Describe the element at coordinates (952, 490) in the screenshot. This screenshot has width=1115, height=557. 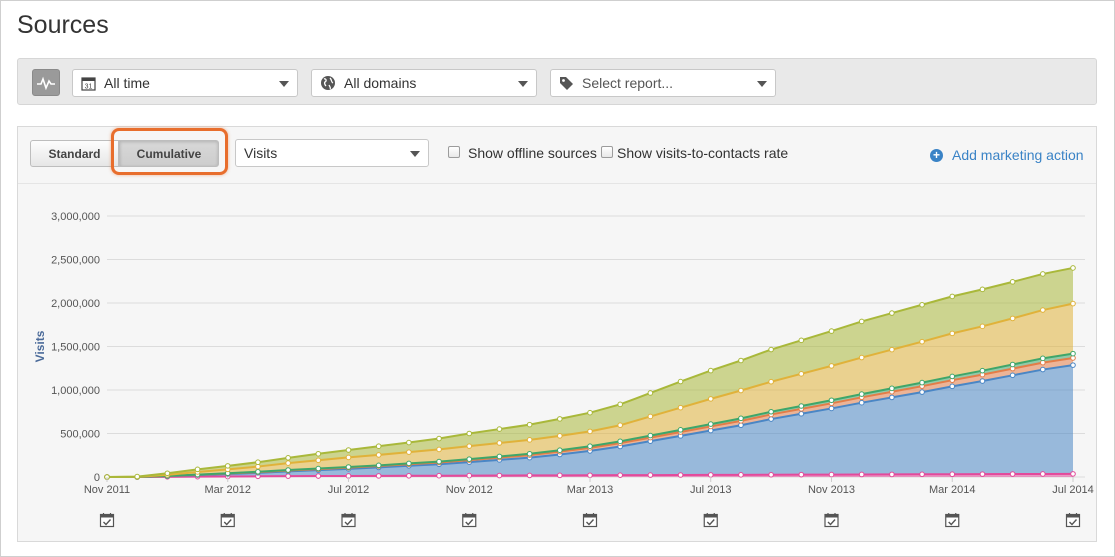
I see `x-tick-label: Mar 2014` at that location.